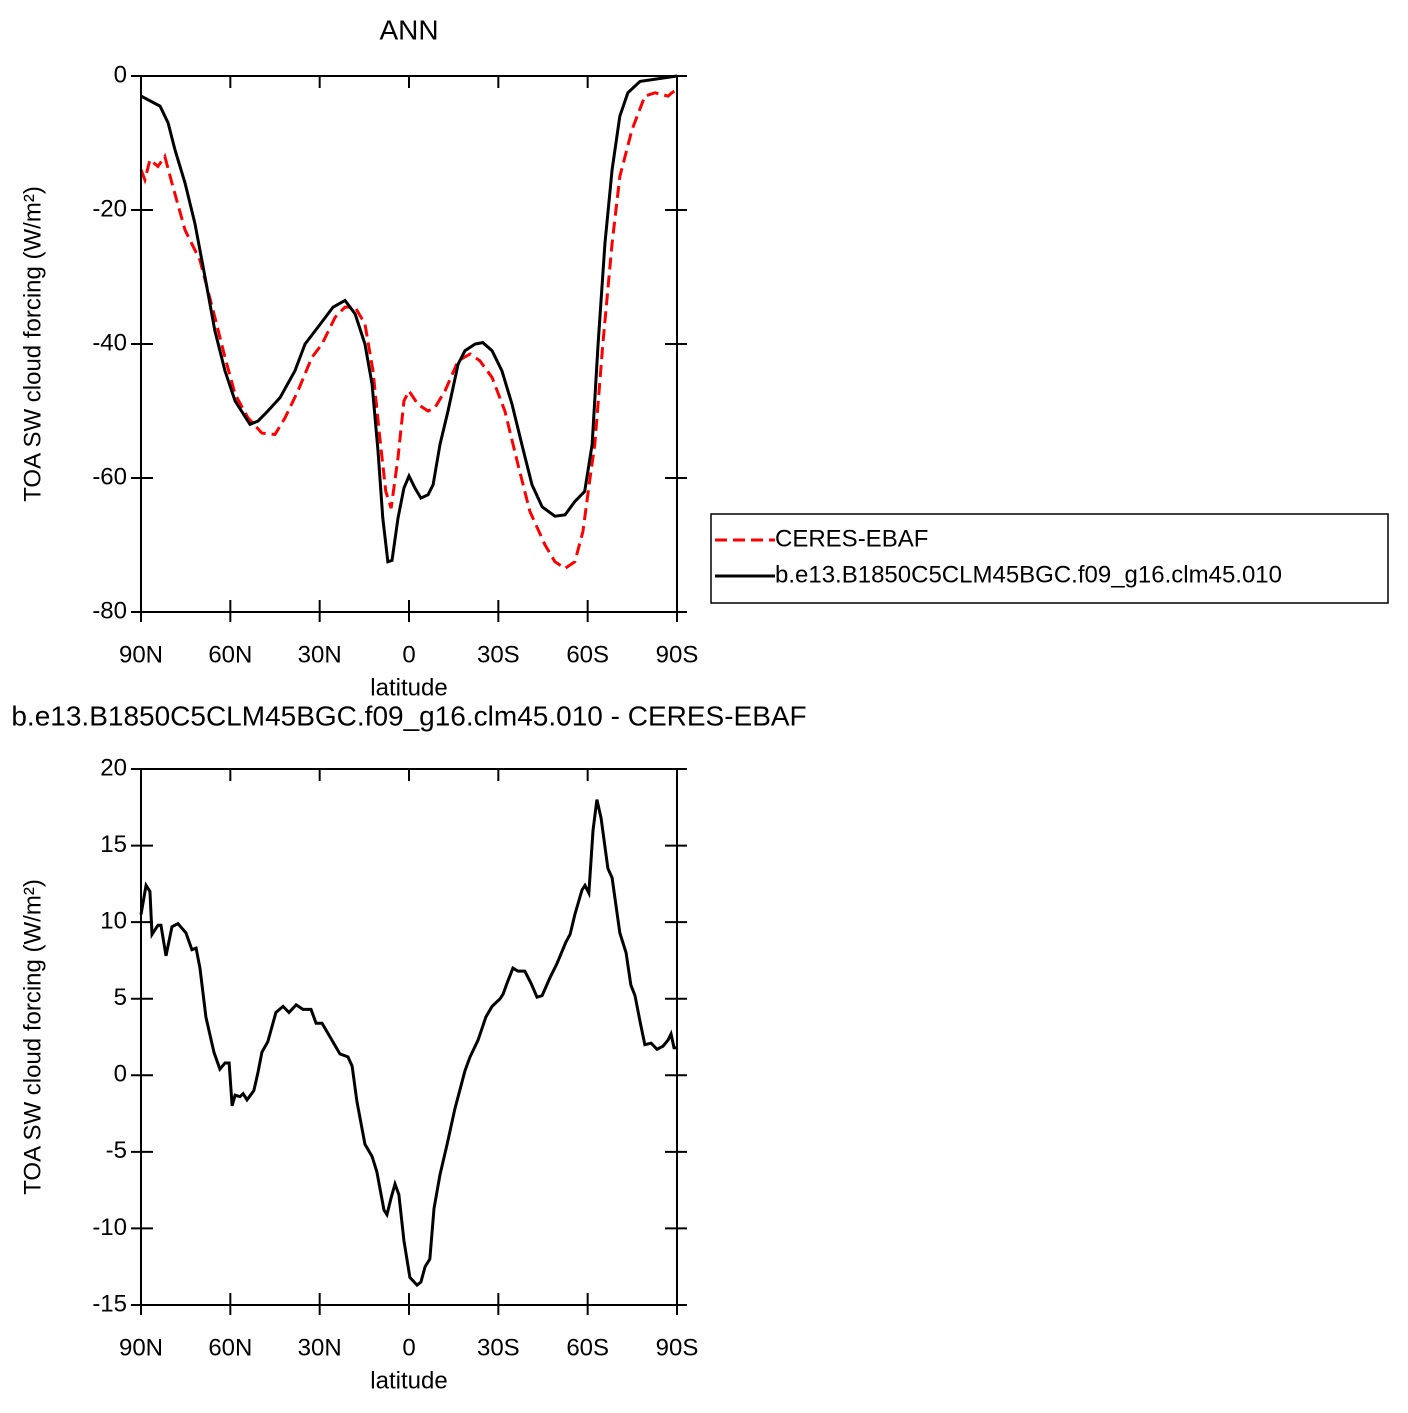 The image size is (1408, 1413). I want to click on y-tick-label: -20, so click(109, 208).